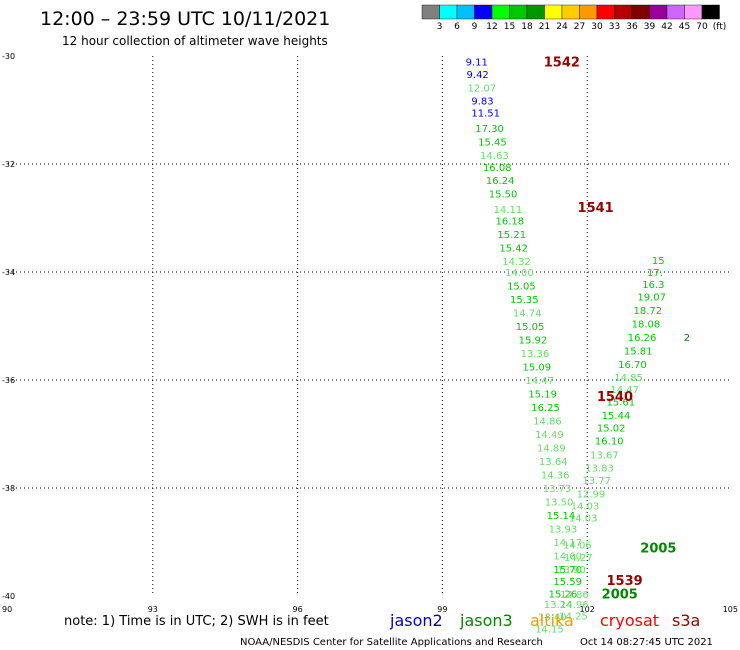  What do you see at coordinates (597, 27) in the screenshot?
I see `colorbar-label: 30` at bounding box center [597, 27].